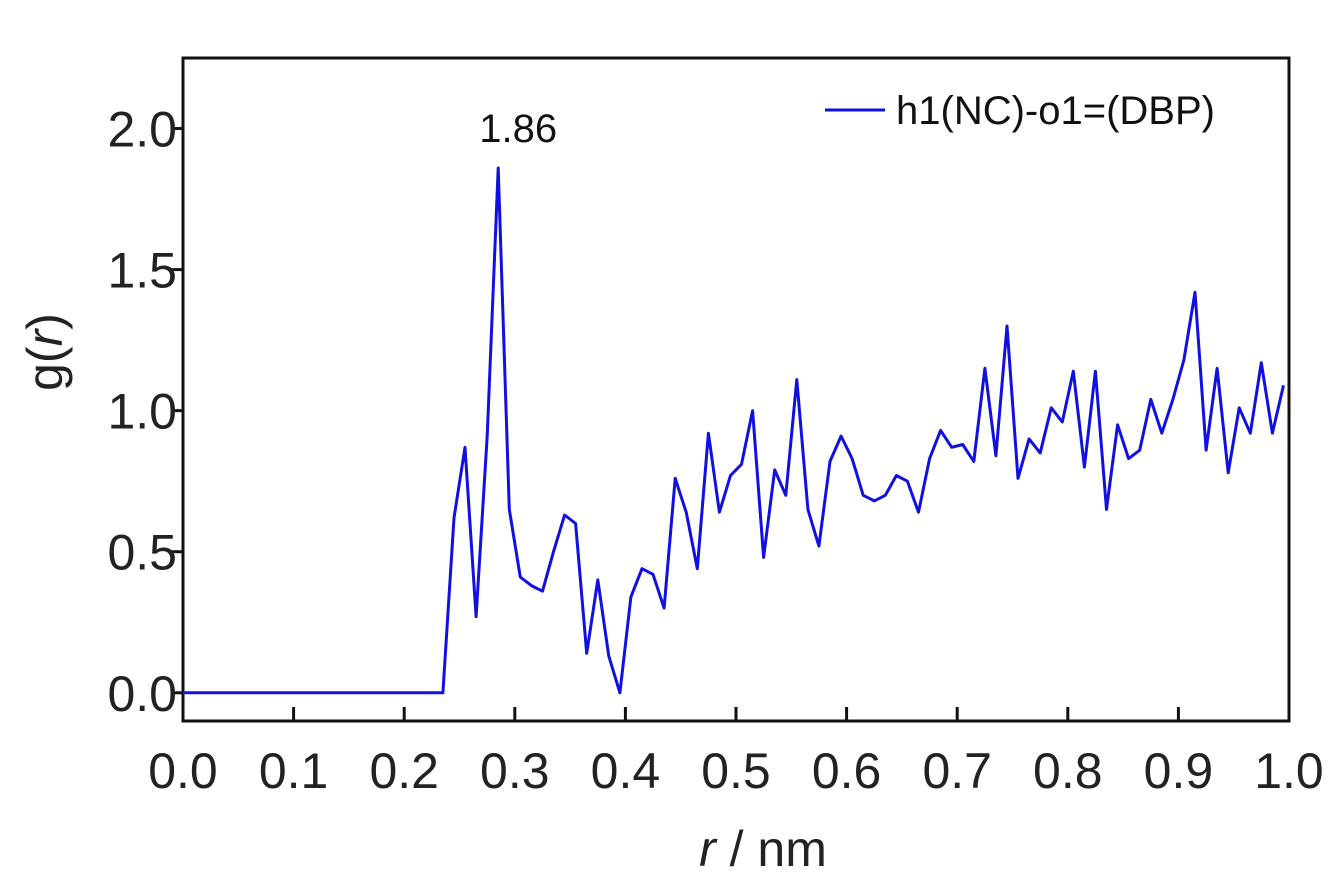 The width and height of the screenshot is (1329, 878). Describe the element at coordinates (626, 771) in the screenshot. I see `x-tick-label: 0.4` at that location.